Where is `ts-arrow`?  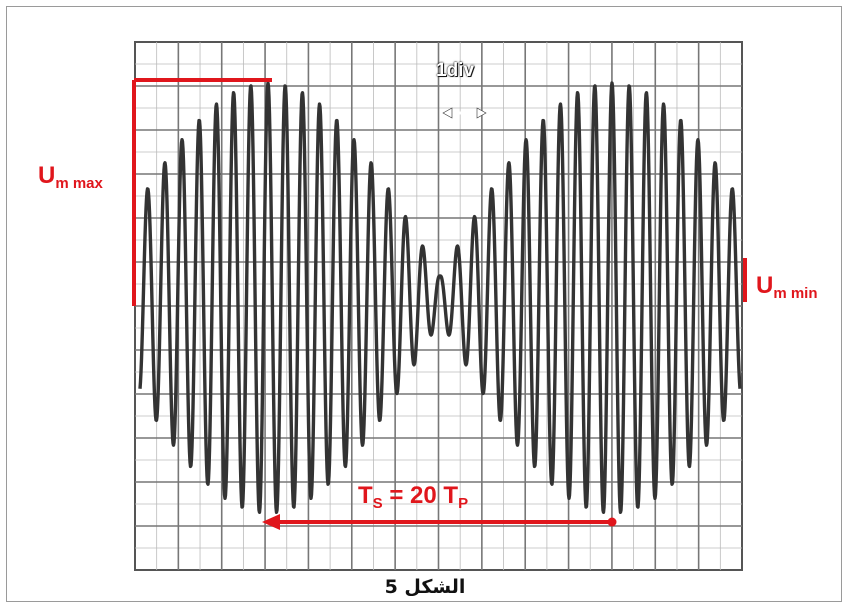 ts-arrow is located at coordinates (439, 522).